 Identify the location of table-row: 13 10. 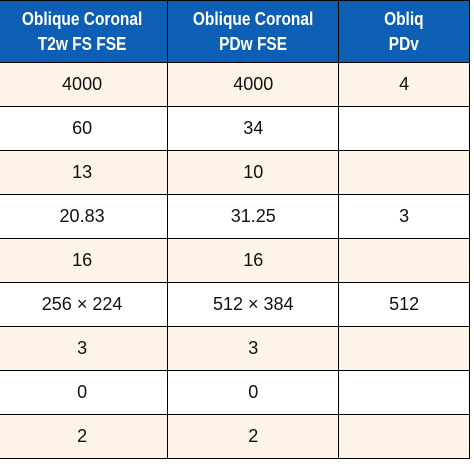
(235, 172).